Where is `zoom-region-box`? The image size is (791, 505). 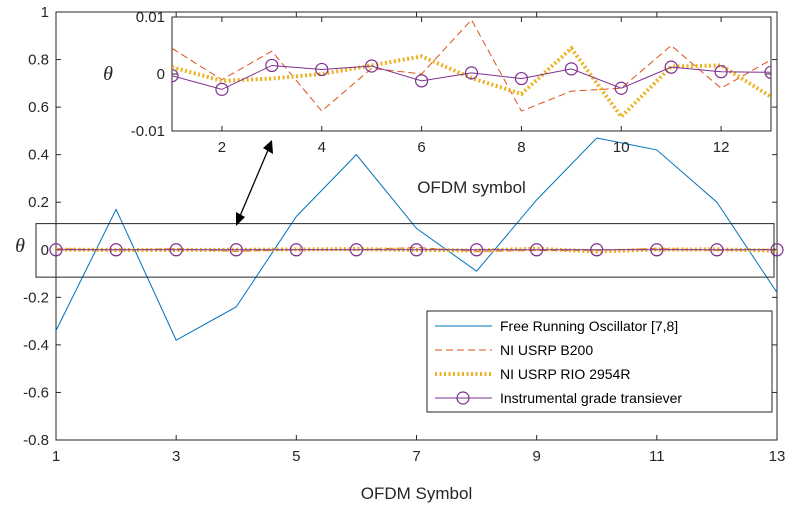 zoom-region-box is located at coordinates (405, 250).